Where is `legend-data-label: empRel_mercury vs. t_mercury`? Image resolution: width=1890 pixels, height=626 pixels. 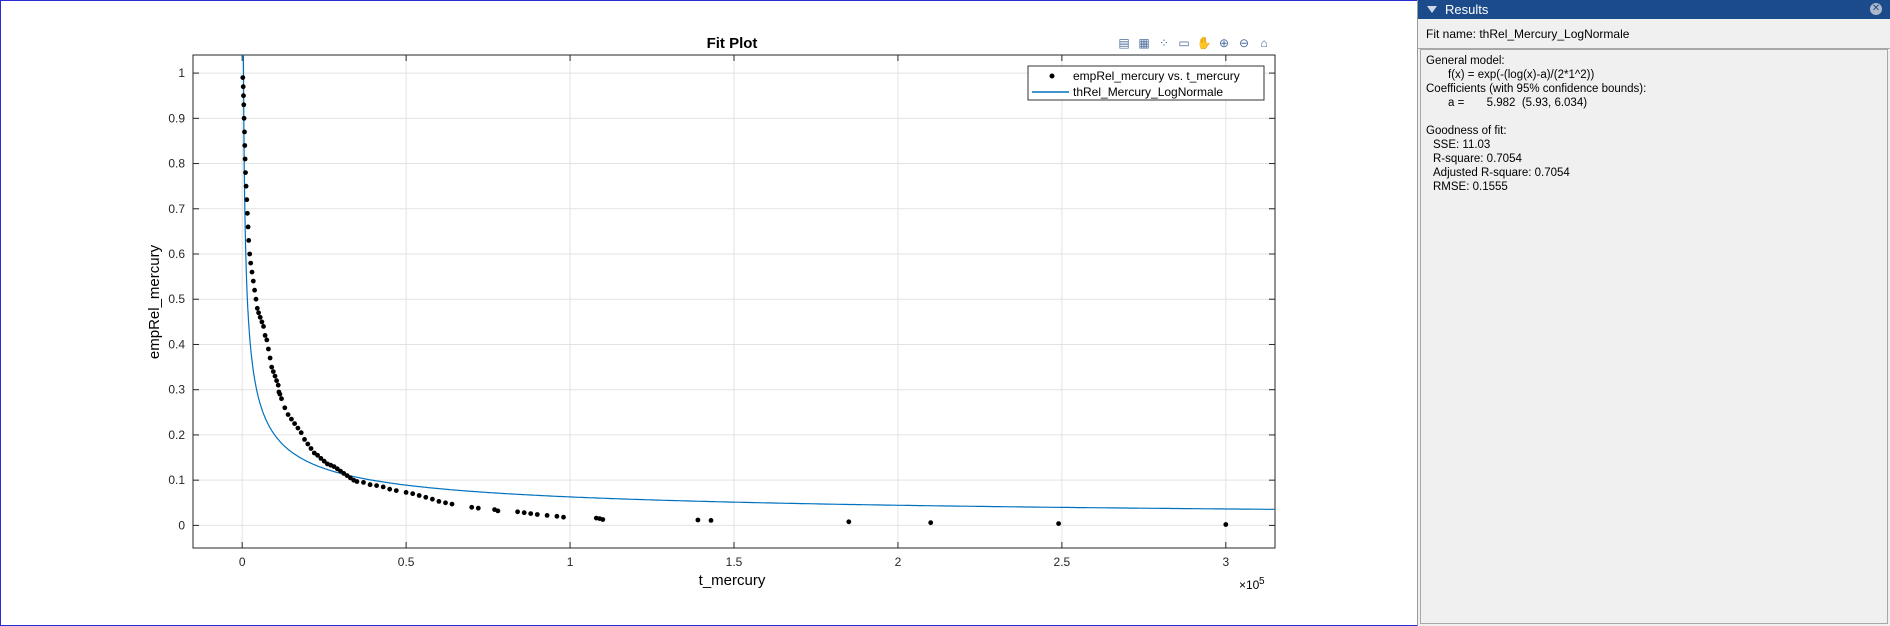 legend-data-label: empRel_mercury vs. t_mercury is located at coordinates (1156, 76).